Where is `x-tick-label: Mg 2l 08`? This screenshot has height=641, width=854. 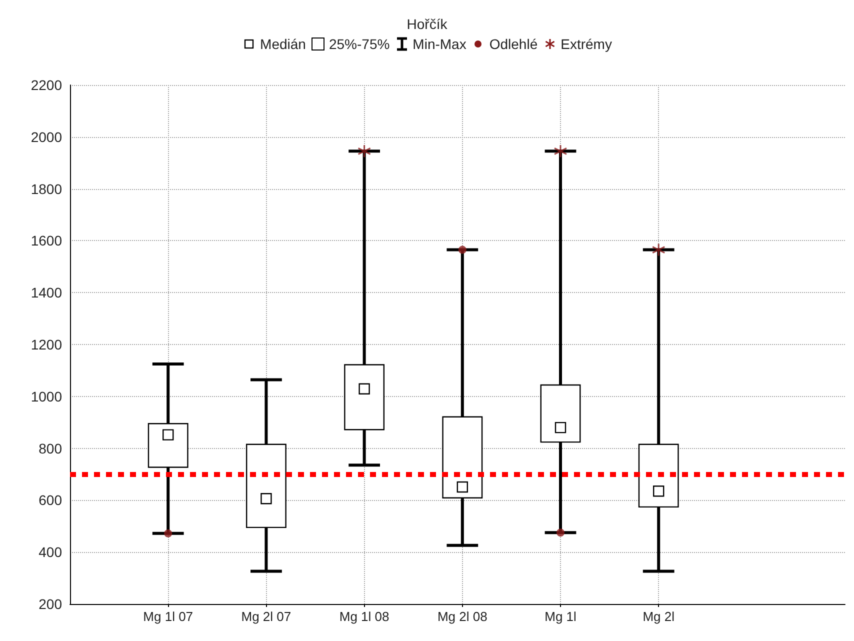
x-tick-label: Mg 2l 08 is located at coordinates (462, 616).